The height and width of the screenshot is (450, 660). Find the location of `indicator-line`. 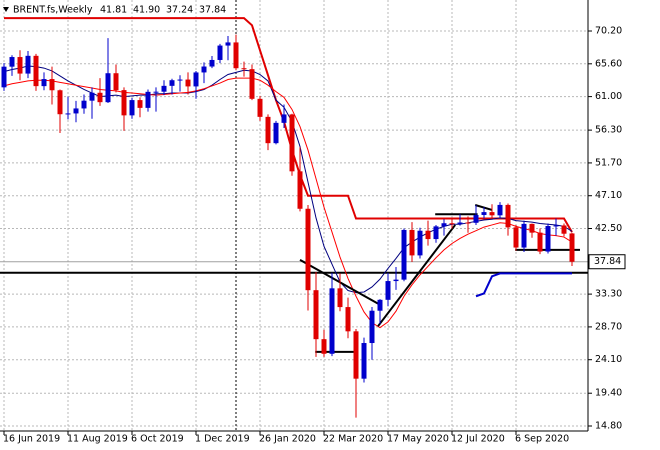

indicator-line is located at coordinates (523, 285).